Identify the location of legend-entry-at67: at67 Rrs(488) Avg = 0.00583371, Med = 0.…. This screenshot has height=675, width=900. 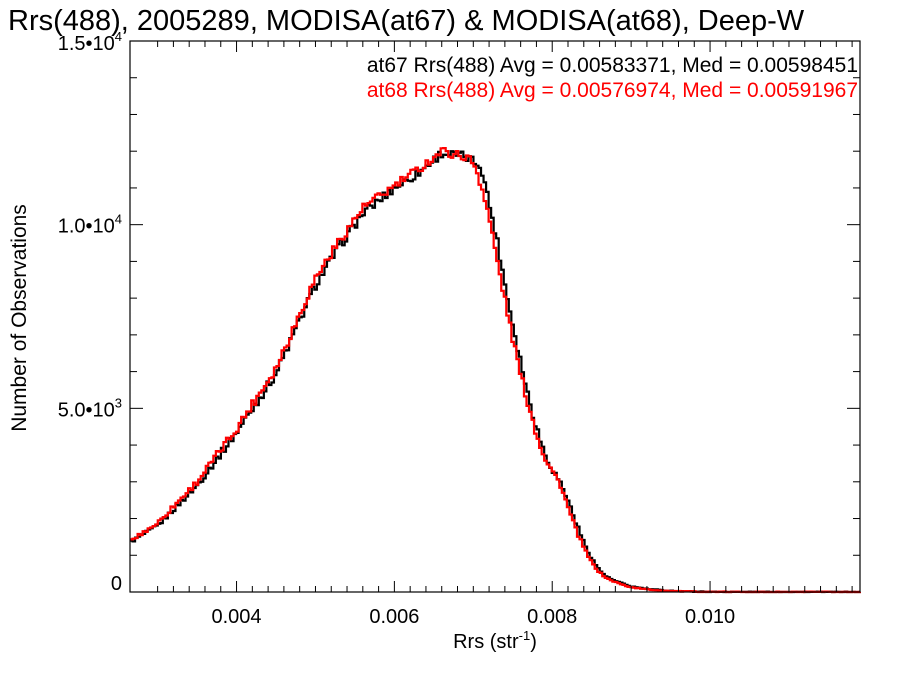
(612, 65).